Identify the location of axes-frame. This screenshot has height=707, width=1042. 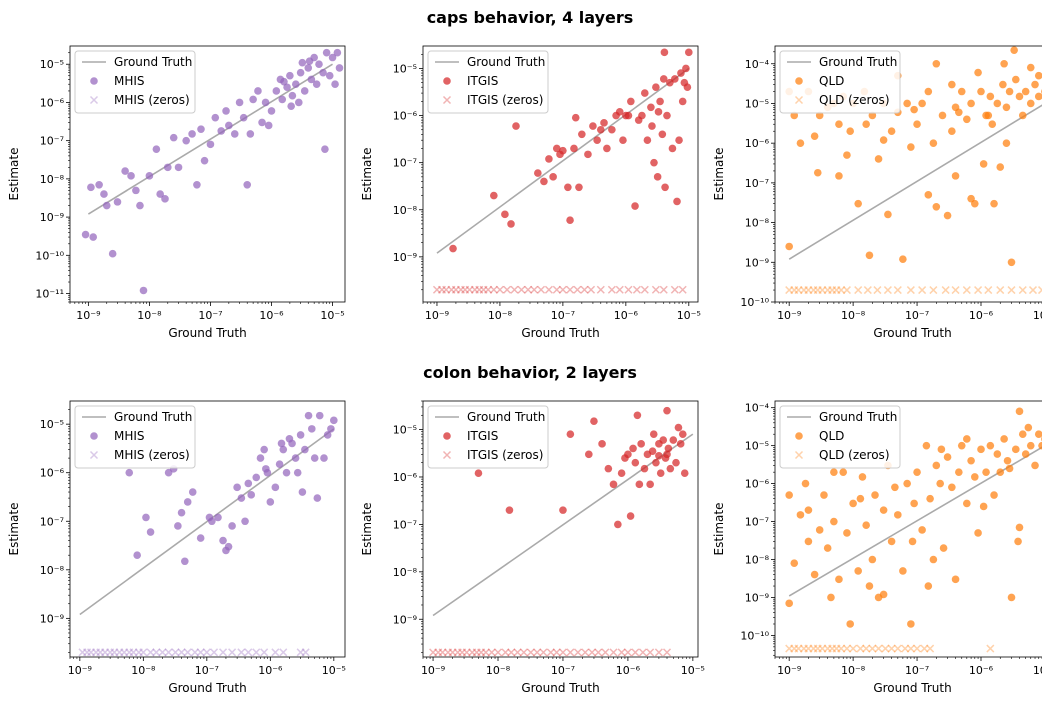
(207, 174).